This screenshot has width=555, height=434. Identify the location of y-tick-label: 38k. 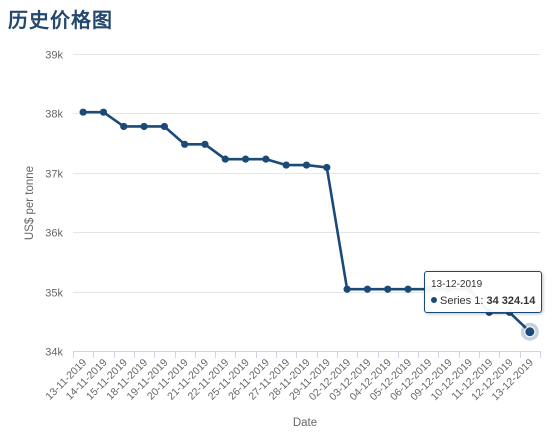
(54, 115).